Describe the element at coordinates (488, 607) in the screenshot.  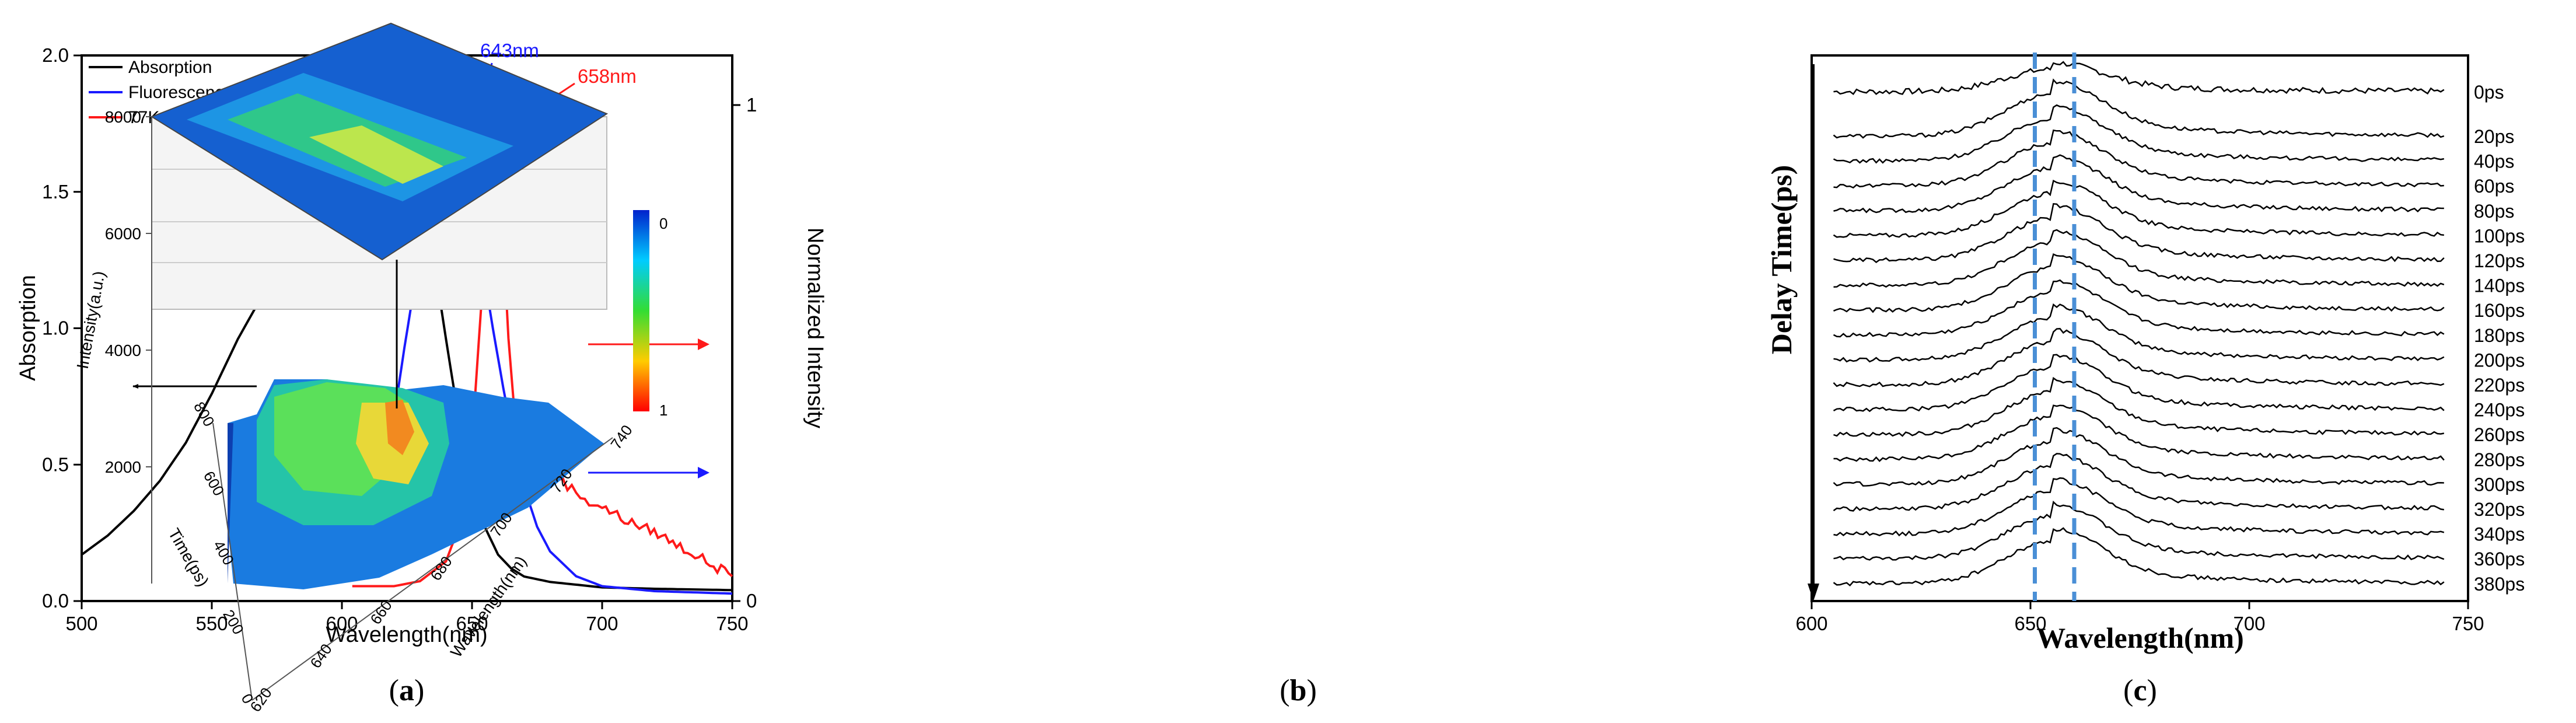
I see `panel-b-x-label: Wavelength(nm)` at that location.